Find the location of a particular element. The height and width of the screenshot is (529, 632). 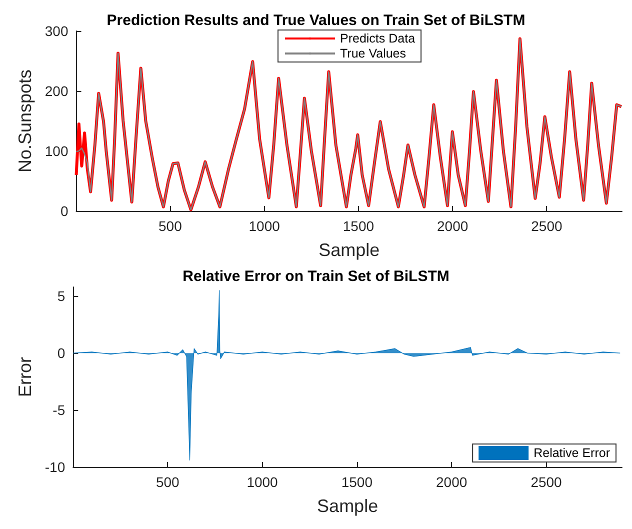

y-tick-label: 300 is located at coordinates (56, 31).